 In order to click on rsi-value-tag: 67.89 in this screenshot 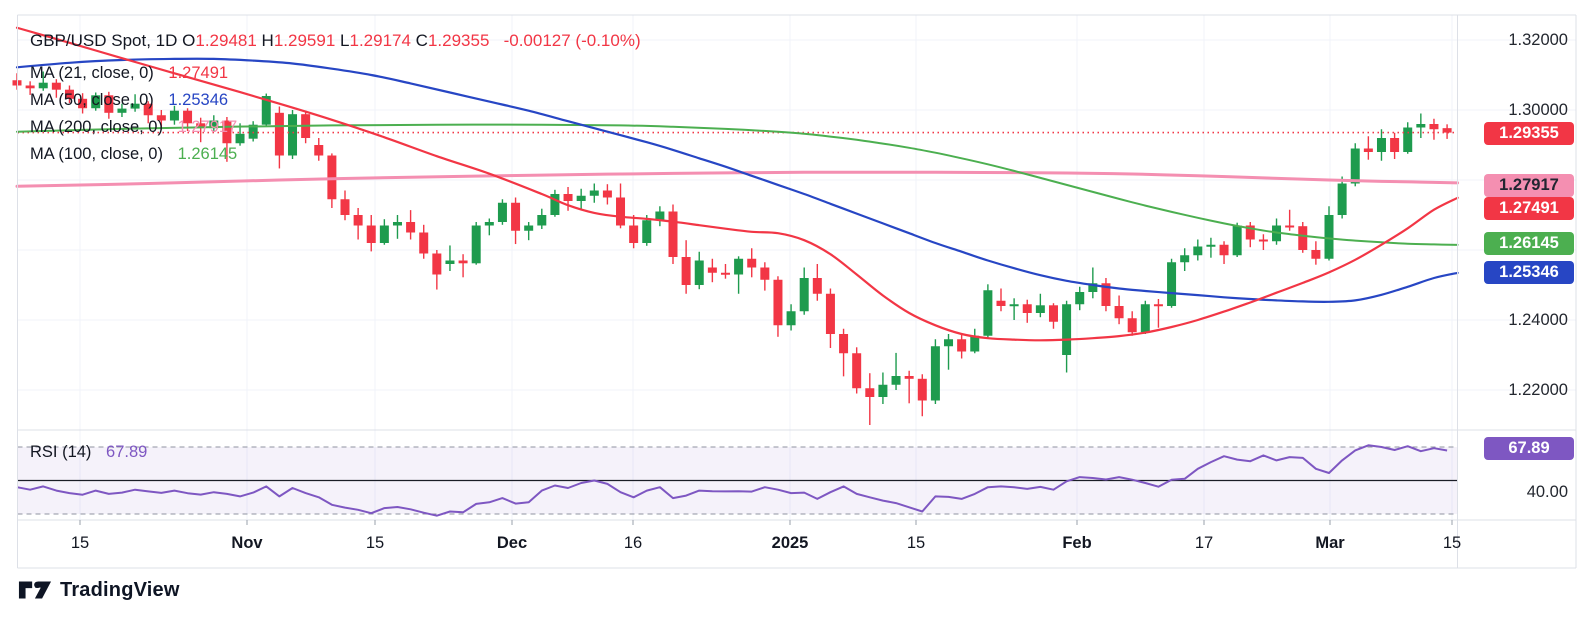, I will do `click(1529, 448)`.